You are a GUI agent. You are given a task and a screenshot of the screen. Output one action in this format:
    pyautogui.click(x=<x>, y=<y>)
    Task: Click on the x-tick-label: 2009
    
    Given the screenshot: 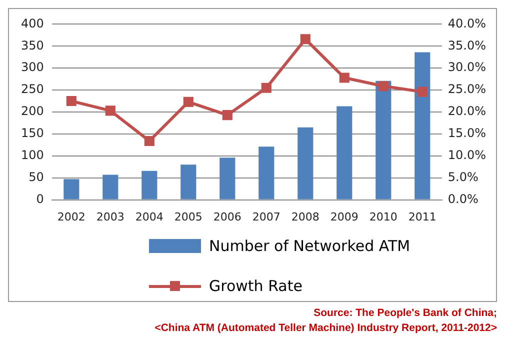 What is the action you would take?
    pyautogui.click(x=344, y=217)
    